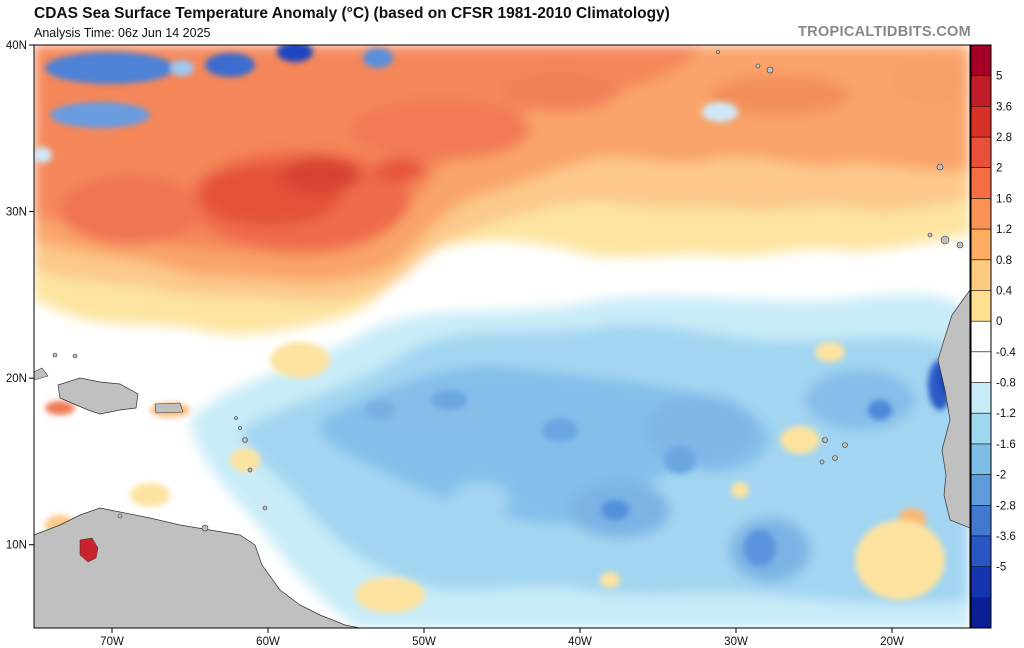 This screenshot has height=648, width=1024. What do you see at coordinates (1004, 107) in the screenshot?
I see `colorbar-label: 3.6` at bounding box center [1004, 107].